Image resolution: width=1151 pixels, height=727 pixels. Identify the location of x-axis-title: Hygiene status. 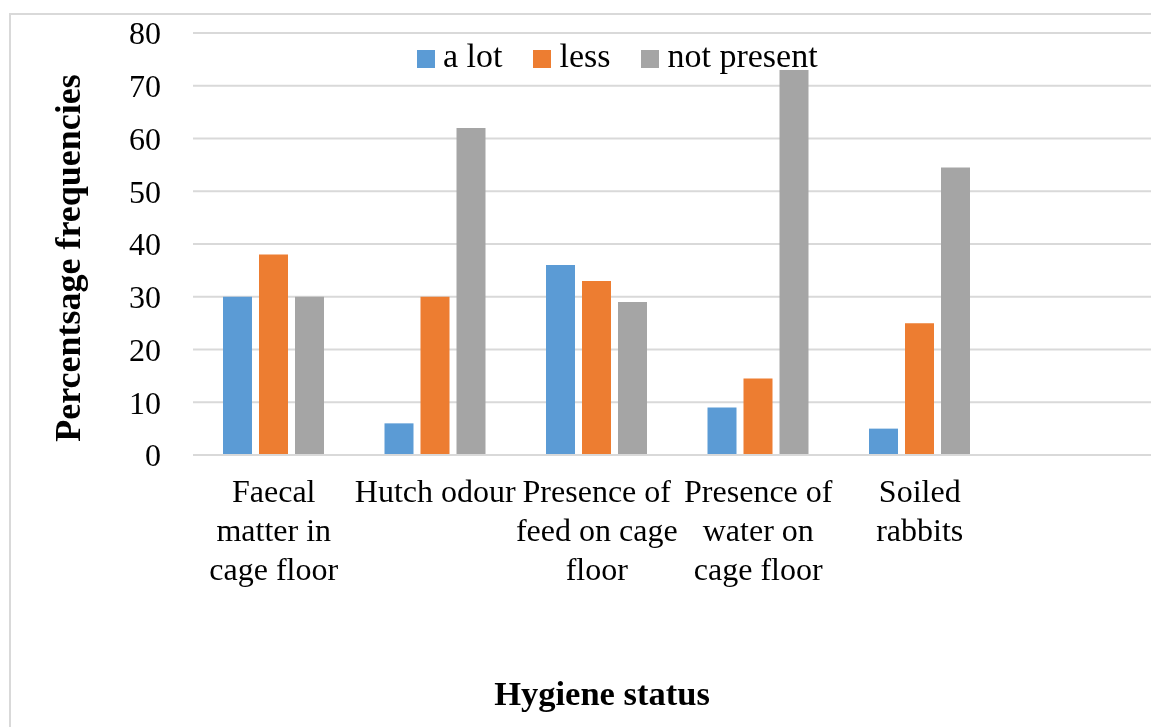
(602, 693).